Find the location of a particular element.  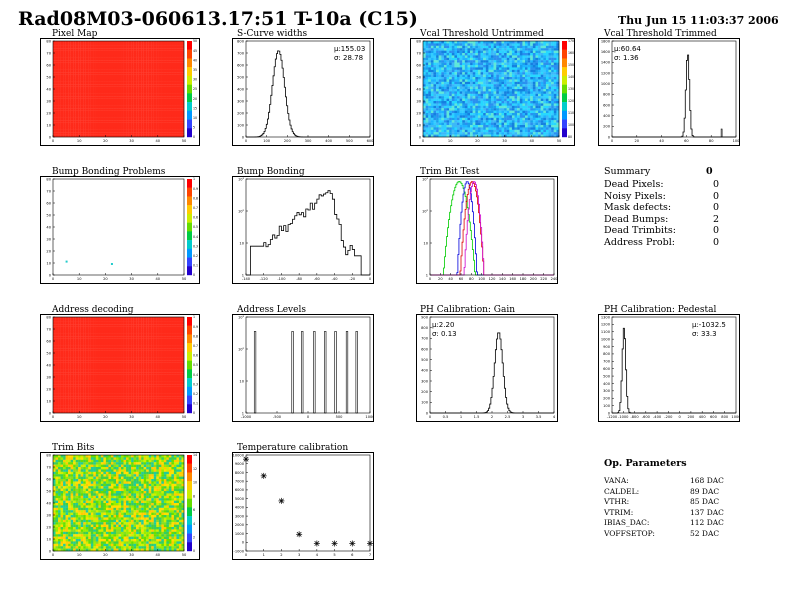

palette-tick-label: 80 is located at coordinates (570, 137).